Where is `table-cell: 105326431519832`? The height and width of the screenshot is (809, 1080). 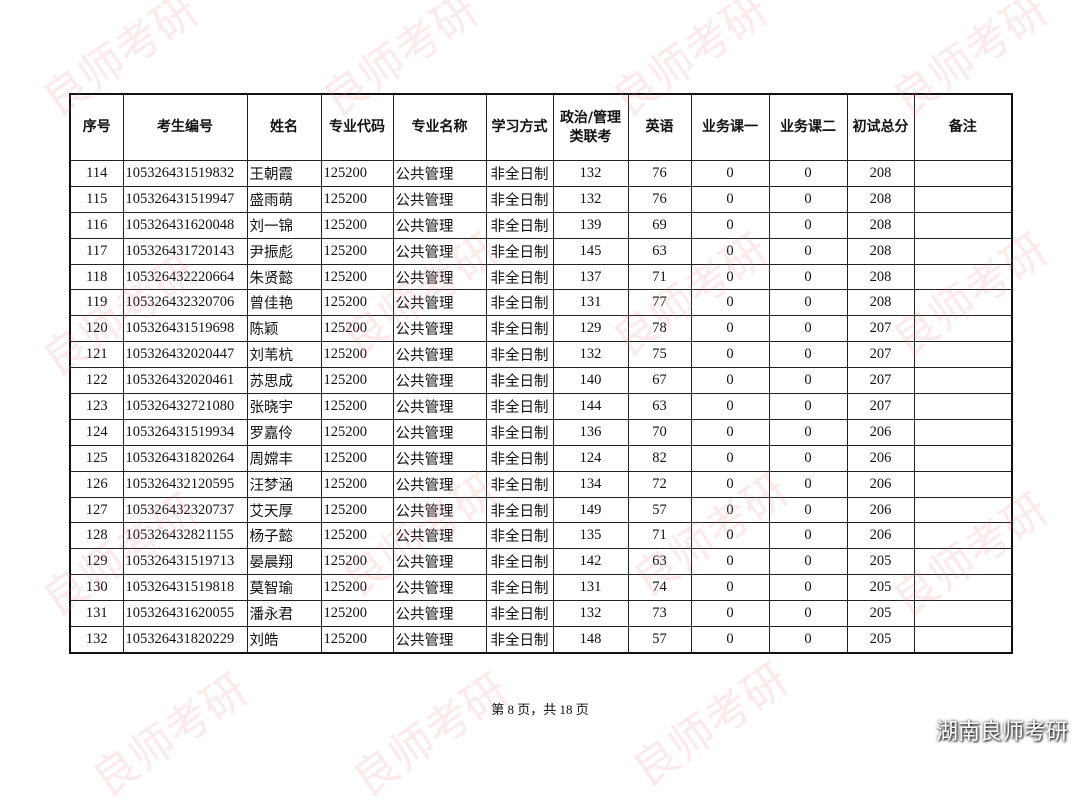
table-cell: 105326431519832 is located at coordinates (185, 173).